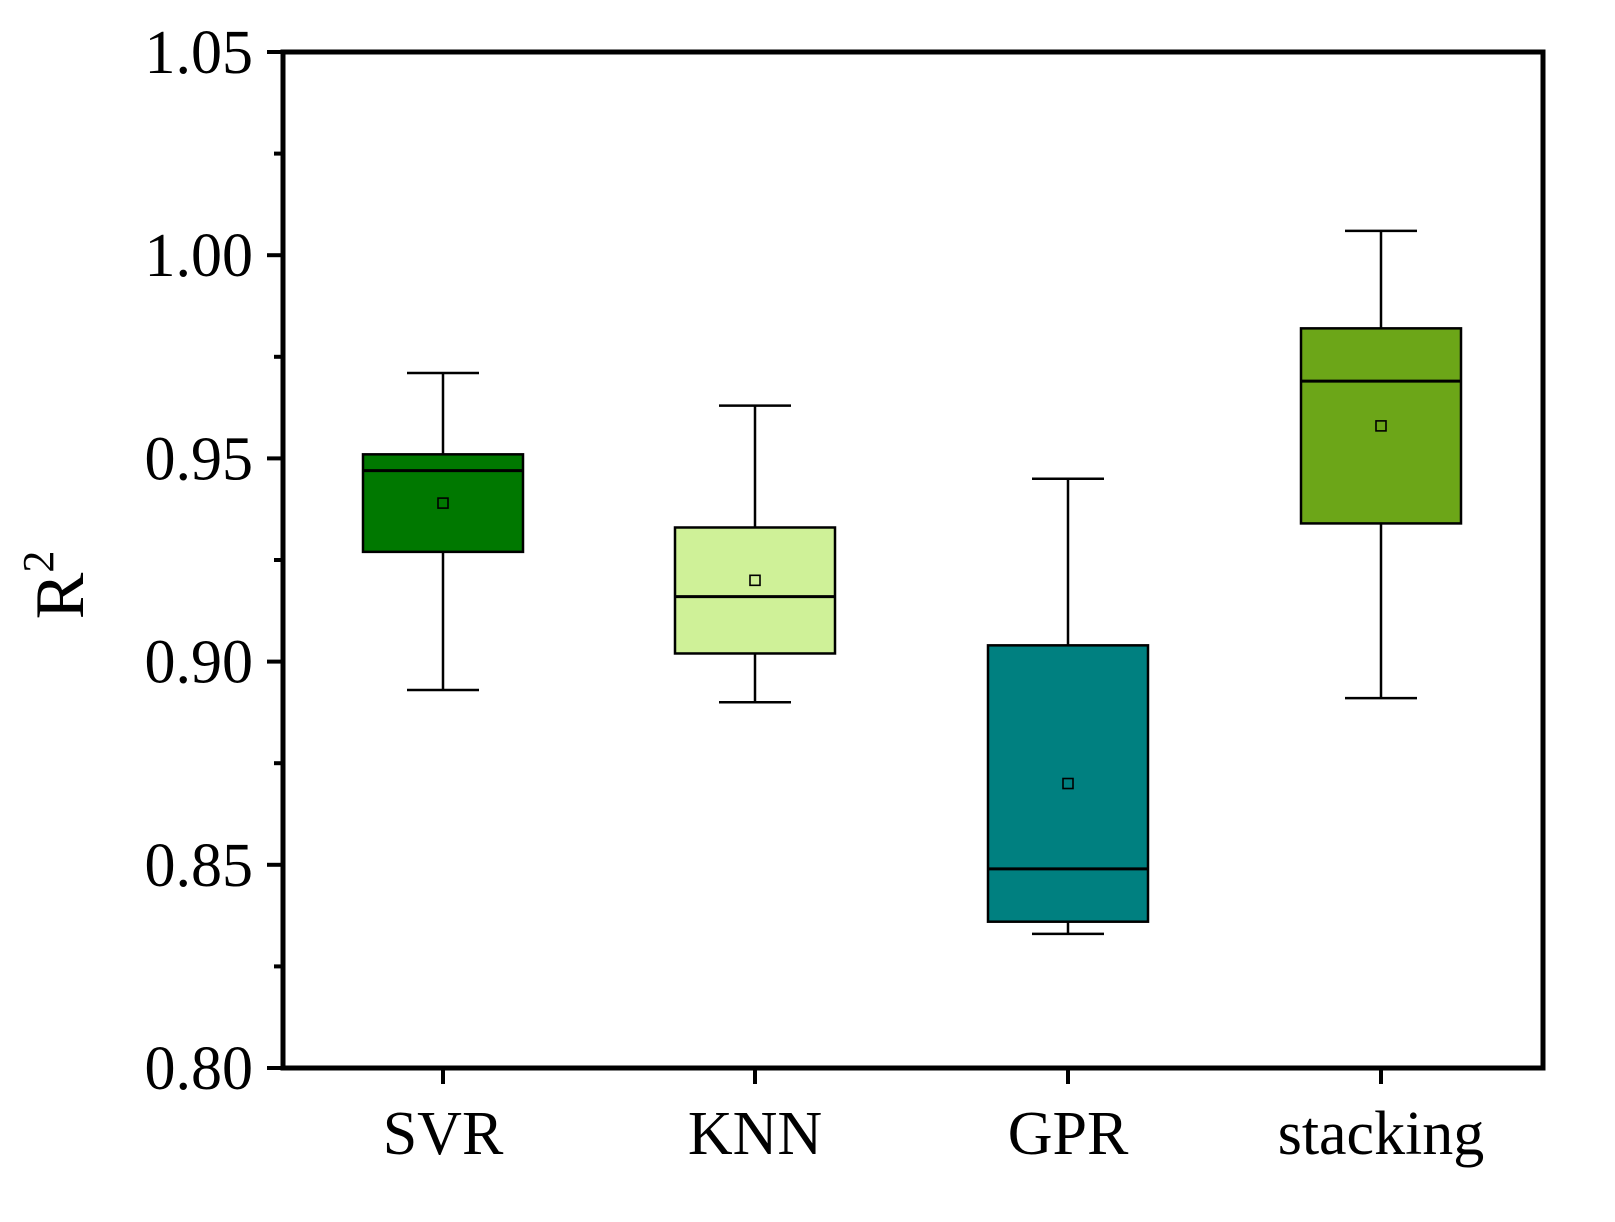 The width and height of the screenshot is (1615, 1222). I want to click on box-knn, so click(755, 554).